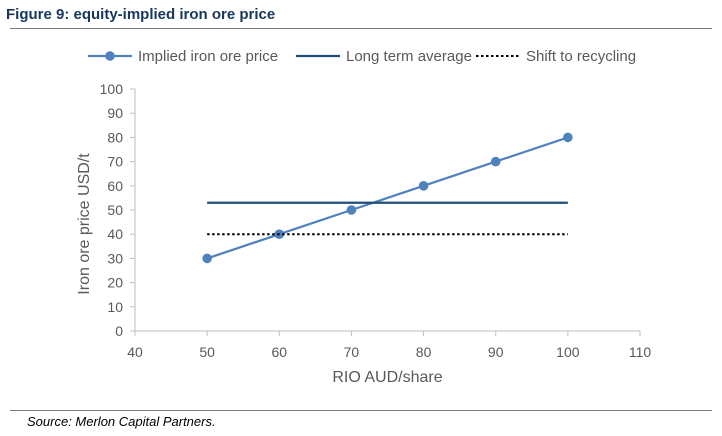 The width and height of the screenshot is (722, 436). Describe the element at coordinates (352, 352) in the screenshot. I see `x-tick-label: 70` at that location.